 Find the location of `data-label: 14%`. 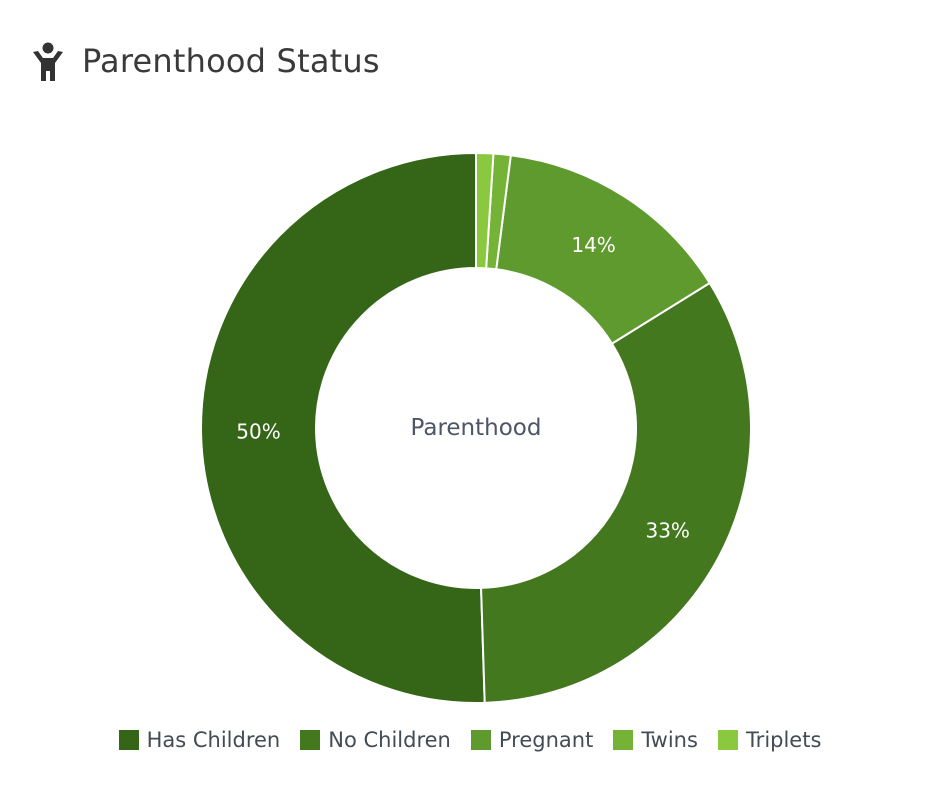

data-label: 14% is located at coordinates (593, 245).